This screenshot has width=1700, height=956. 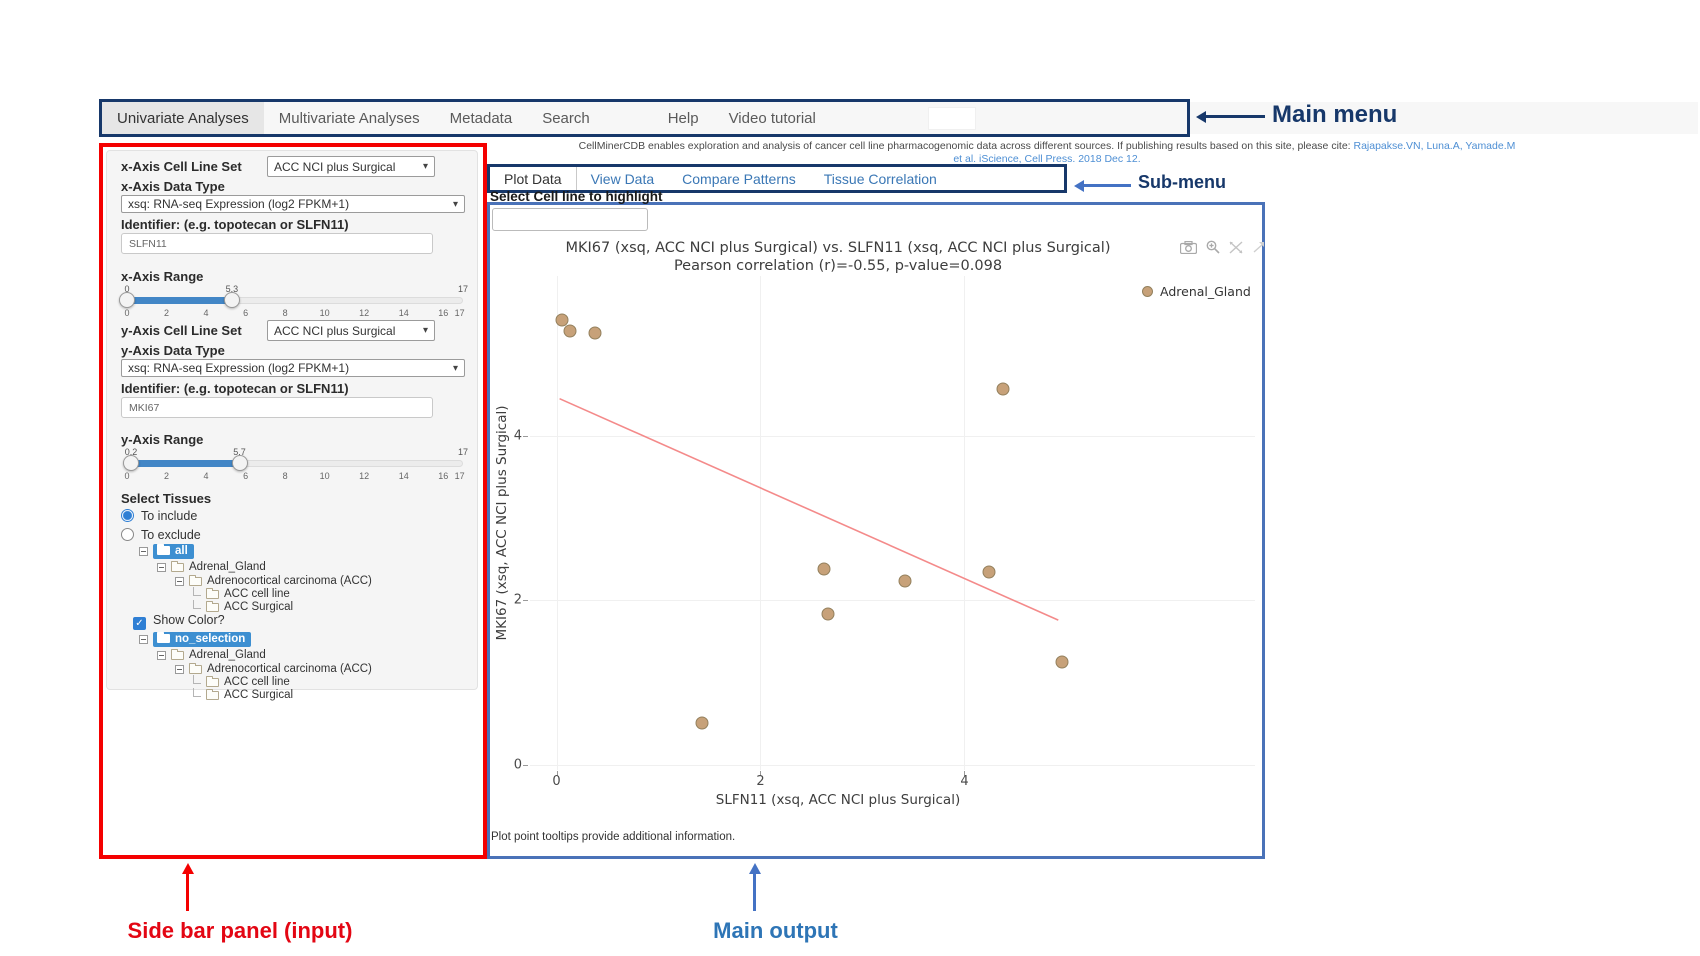 What do you see at coordinates (349, 118) in the screenshot?
I see `menu-item-multivariate-analyses: Multivariate Analyses` at bounding box center [349, 118].